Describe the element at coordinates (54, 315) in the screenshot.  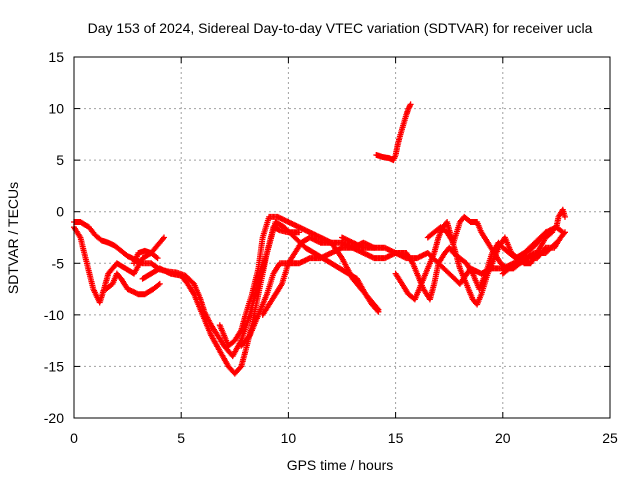
I see `y-tick-label: -10` at that location.